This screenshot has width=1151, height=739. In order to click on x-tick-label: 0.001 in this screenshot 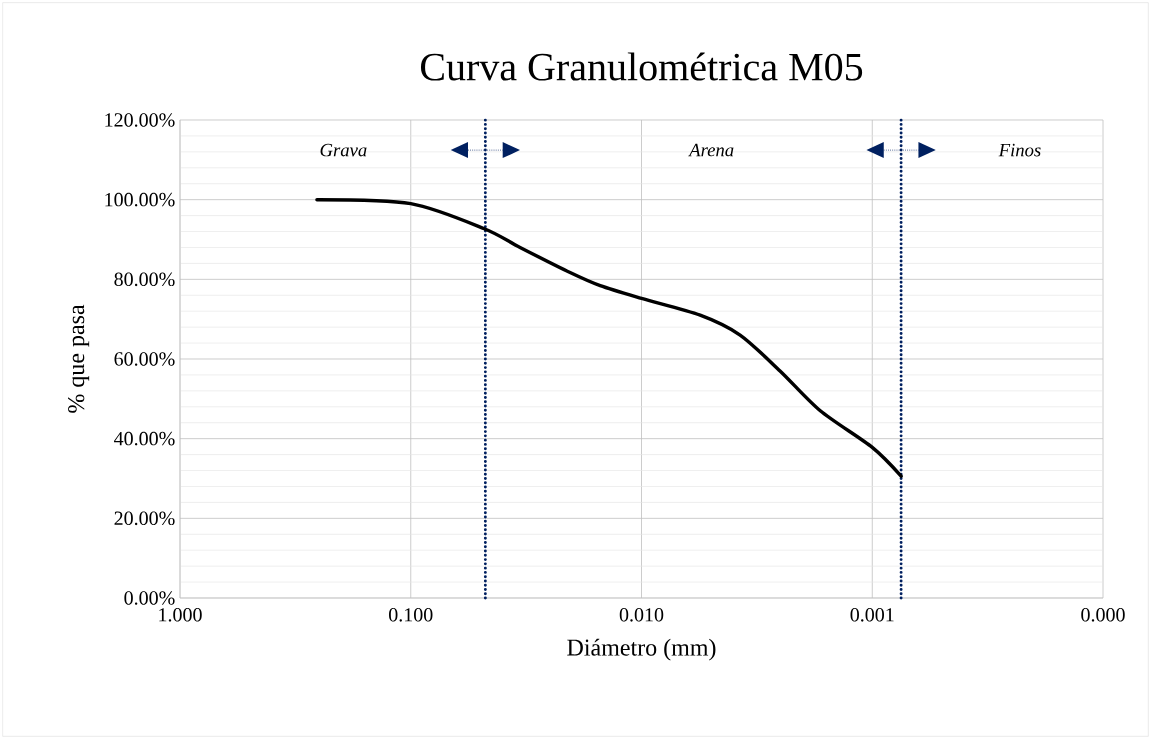, I will do `click(872, 615)`.